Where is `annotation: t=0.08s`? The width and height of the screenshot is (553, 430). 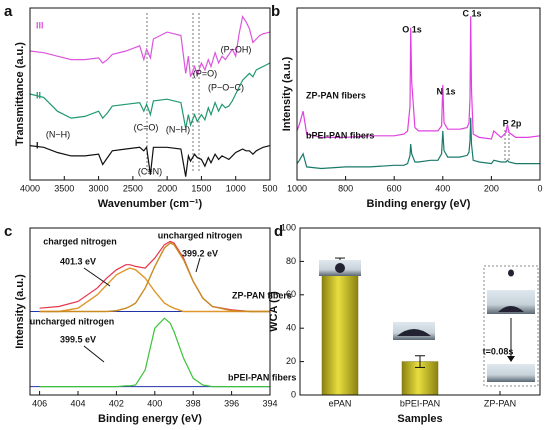
annotation: t=0.08s is located at coordinates (498, 351).